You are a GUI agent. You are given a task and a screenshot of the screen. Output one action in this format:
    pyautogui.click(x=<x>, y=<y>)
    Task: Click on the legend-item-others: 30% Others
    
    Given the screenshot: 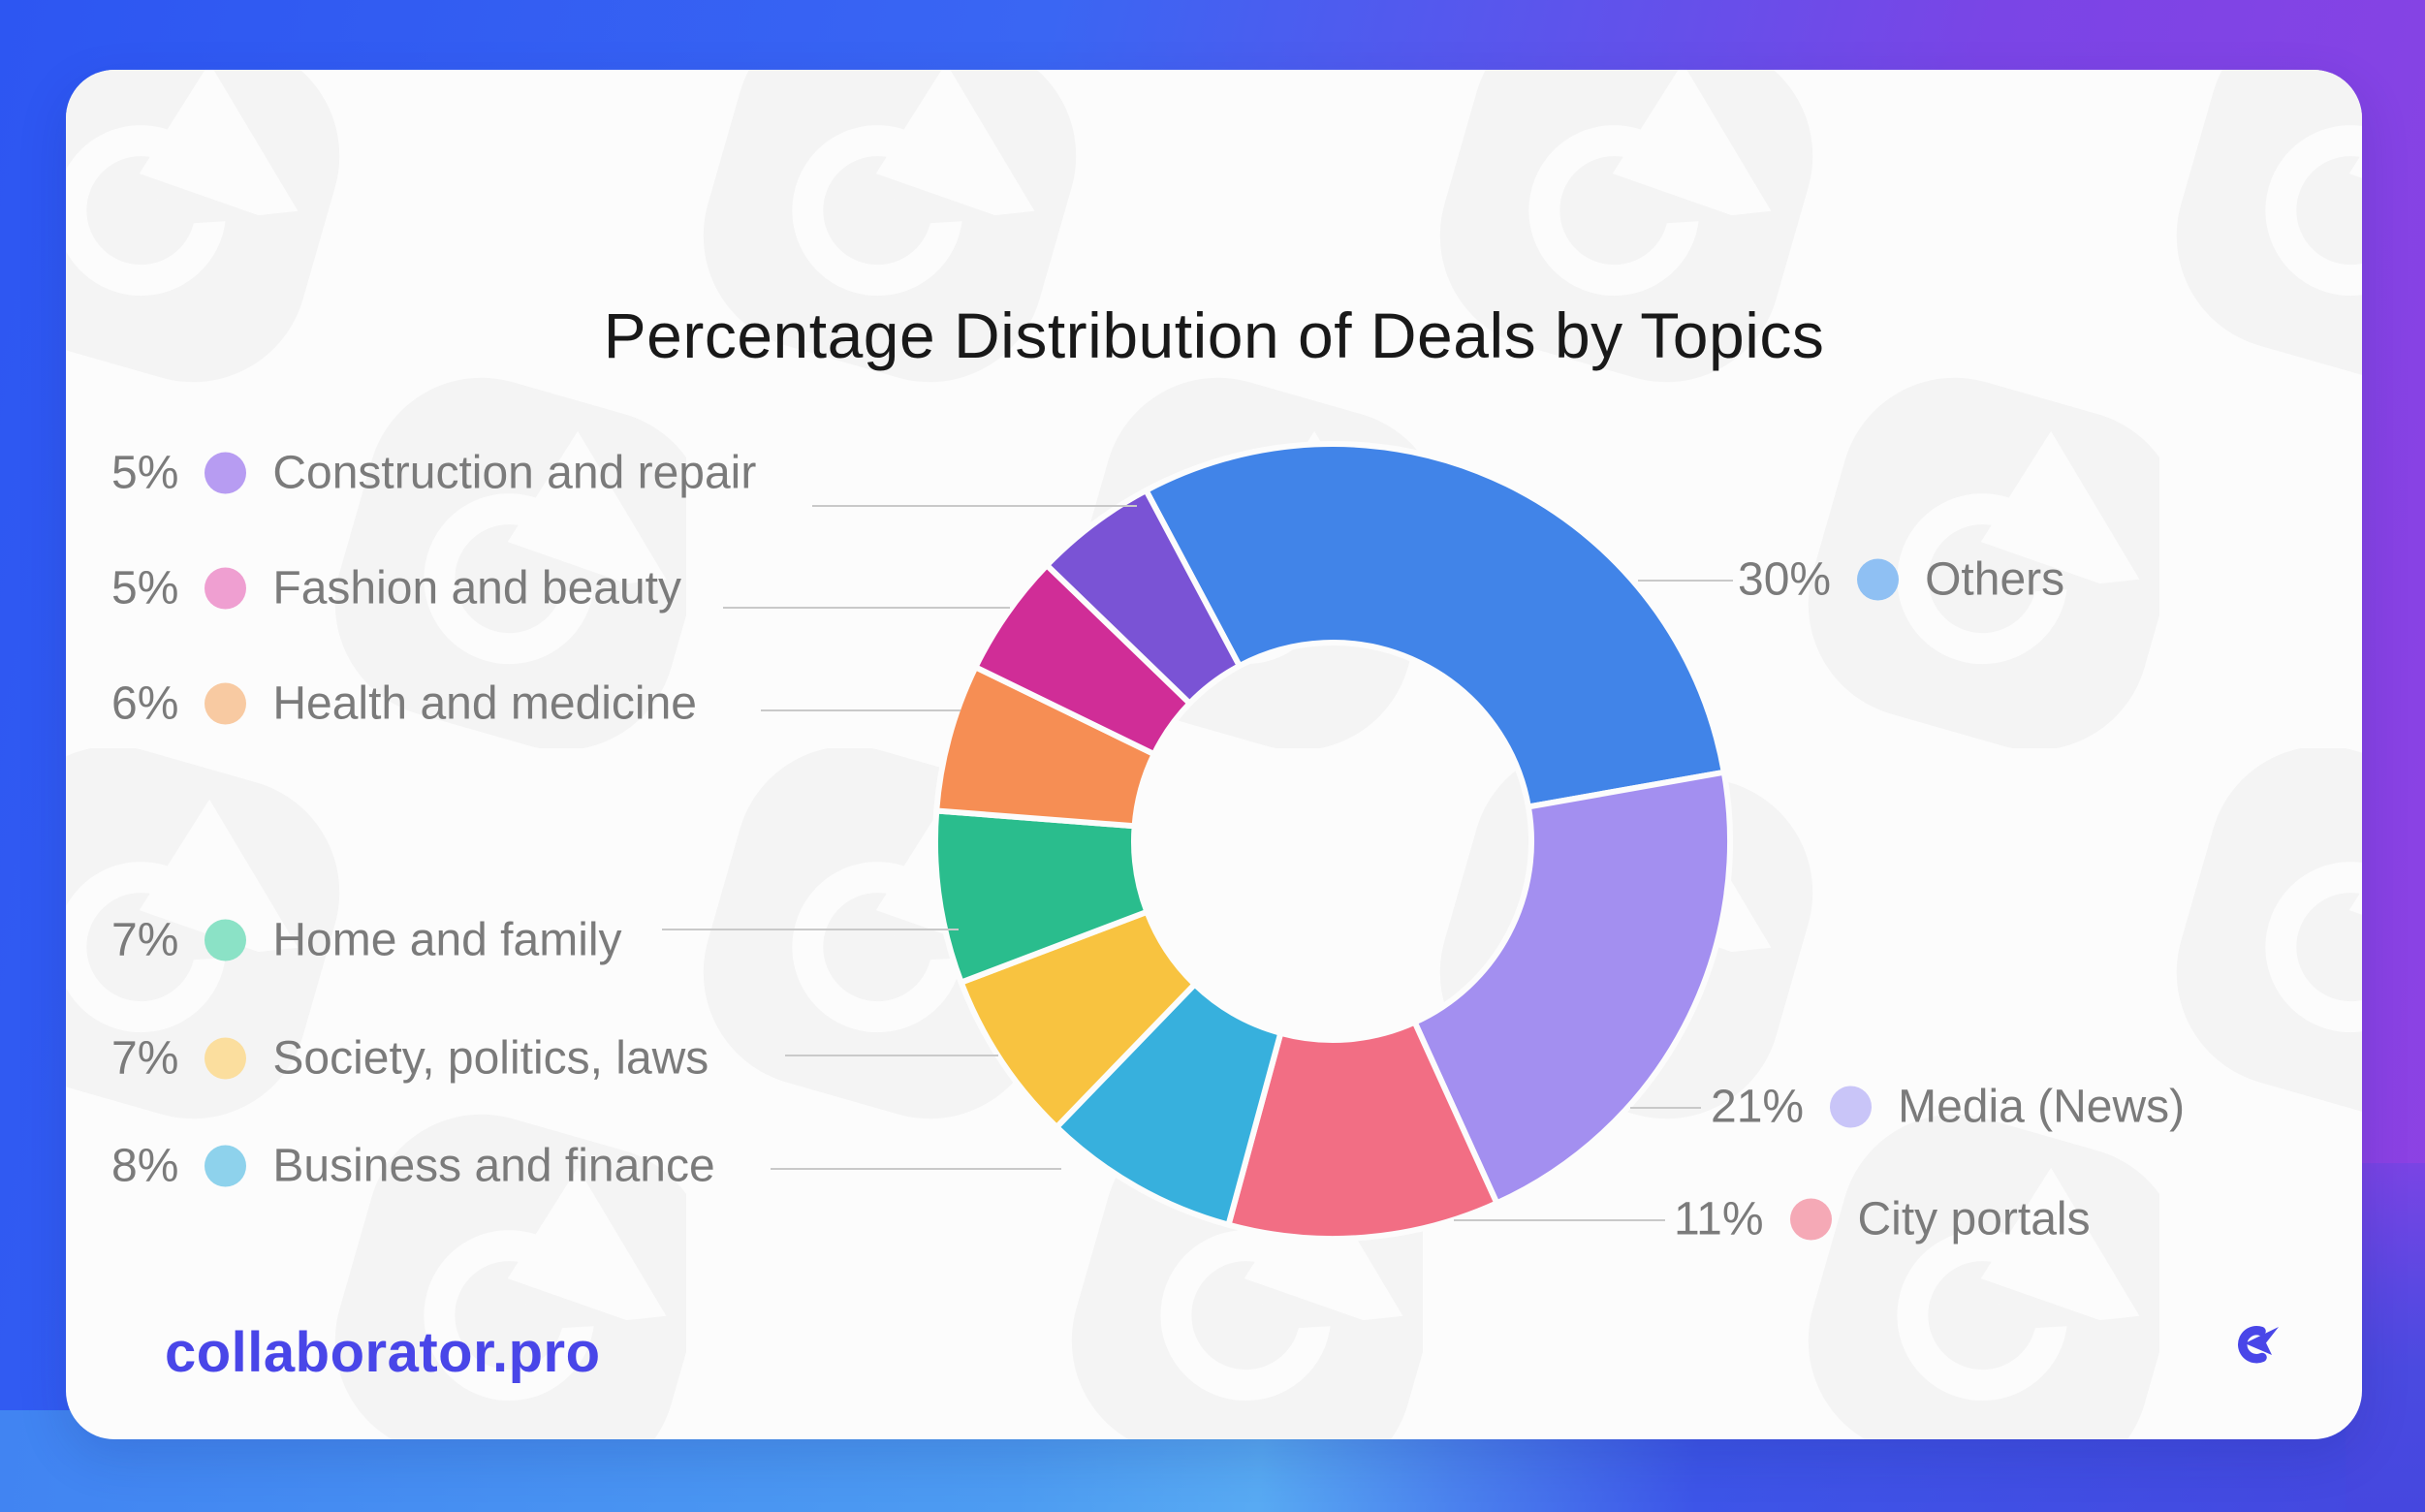 What is the action you would take?
    pyautogui.click(x=1901, y=580)
    